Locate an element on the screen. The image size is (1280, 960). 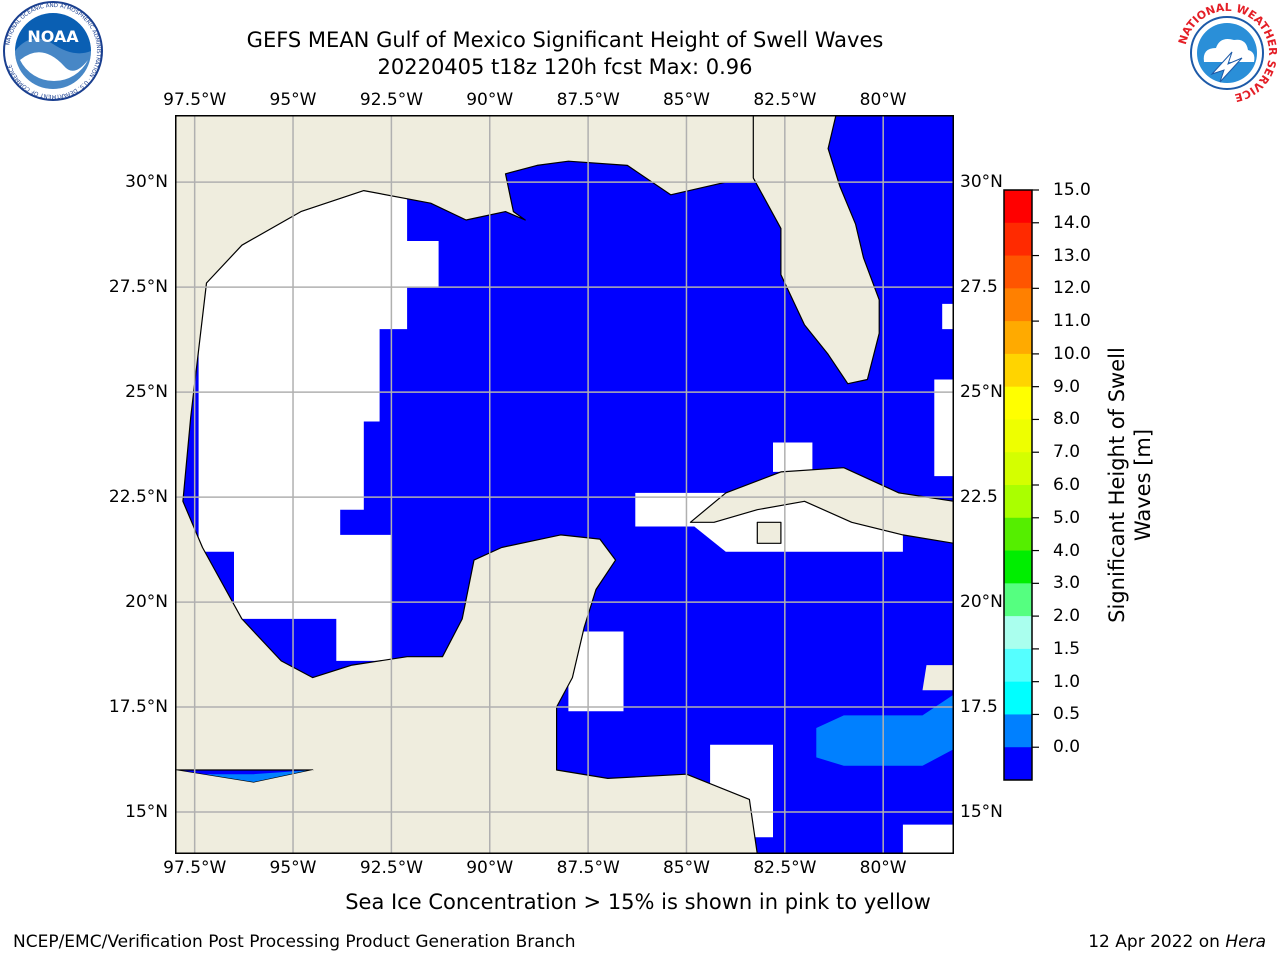
lat-tick-label-left: 22.5°N is located at coordinates (138, 497).